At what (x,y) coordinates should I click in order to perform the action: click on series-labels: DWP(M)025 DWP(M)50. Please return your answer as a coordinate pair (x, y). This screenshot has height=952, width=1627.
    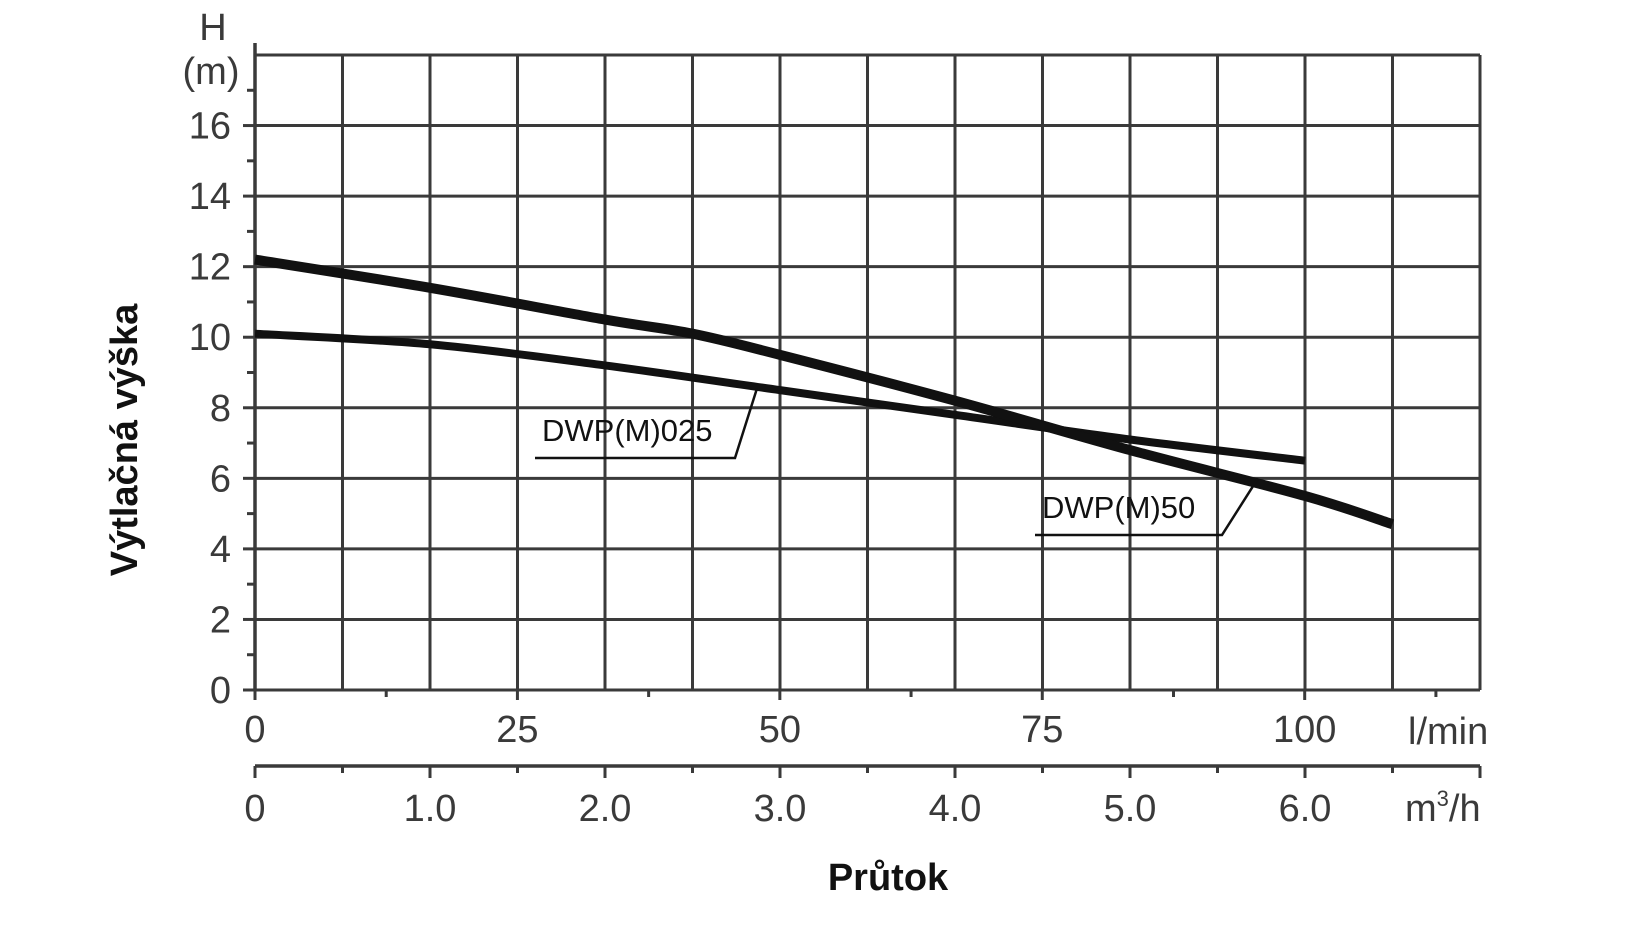
    Looking at the image, I should click on (897, 462).